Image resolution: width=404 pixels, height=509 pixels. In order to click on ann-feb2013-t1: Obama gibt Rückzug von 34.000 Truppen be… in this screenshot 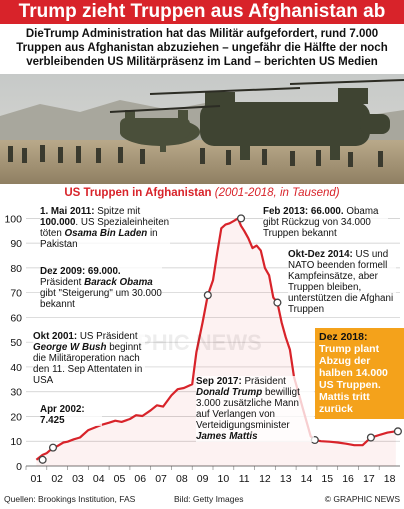, I will do `click(321, 222)`.